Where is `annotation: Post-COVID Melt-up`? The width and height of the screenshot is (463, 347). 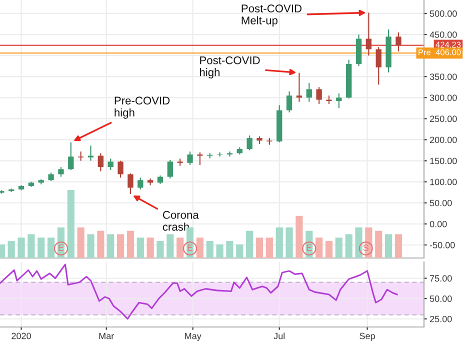 annotation: Post-COVID Melt-up is located at coordinates (272, 15).